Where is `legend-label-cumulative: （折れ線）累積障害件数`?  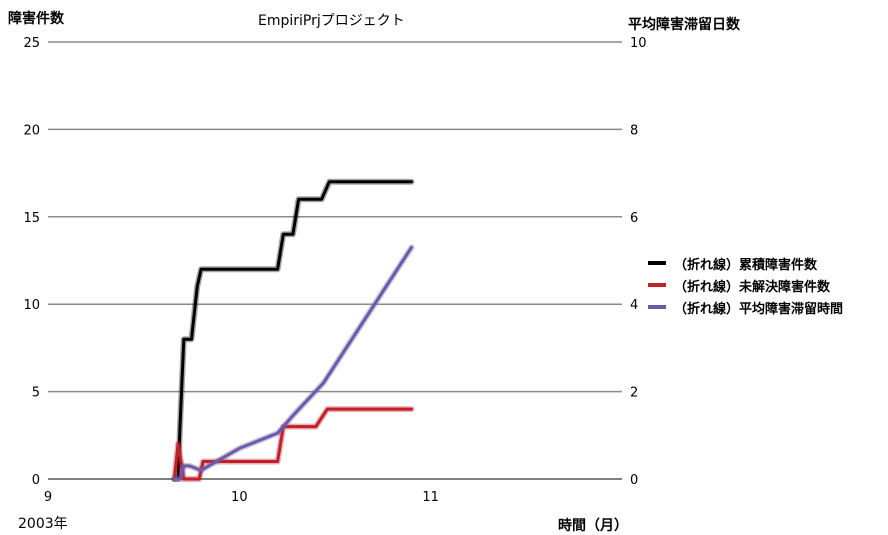
legend-label-cumulative: （折れ線）累積障害件数 is located at coordinates (745, 263).